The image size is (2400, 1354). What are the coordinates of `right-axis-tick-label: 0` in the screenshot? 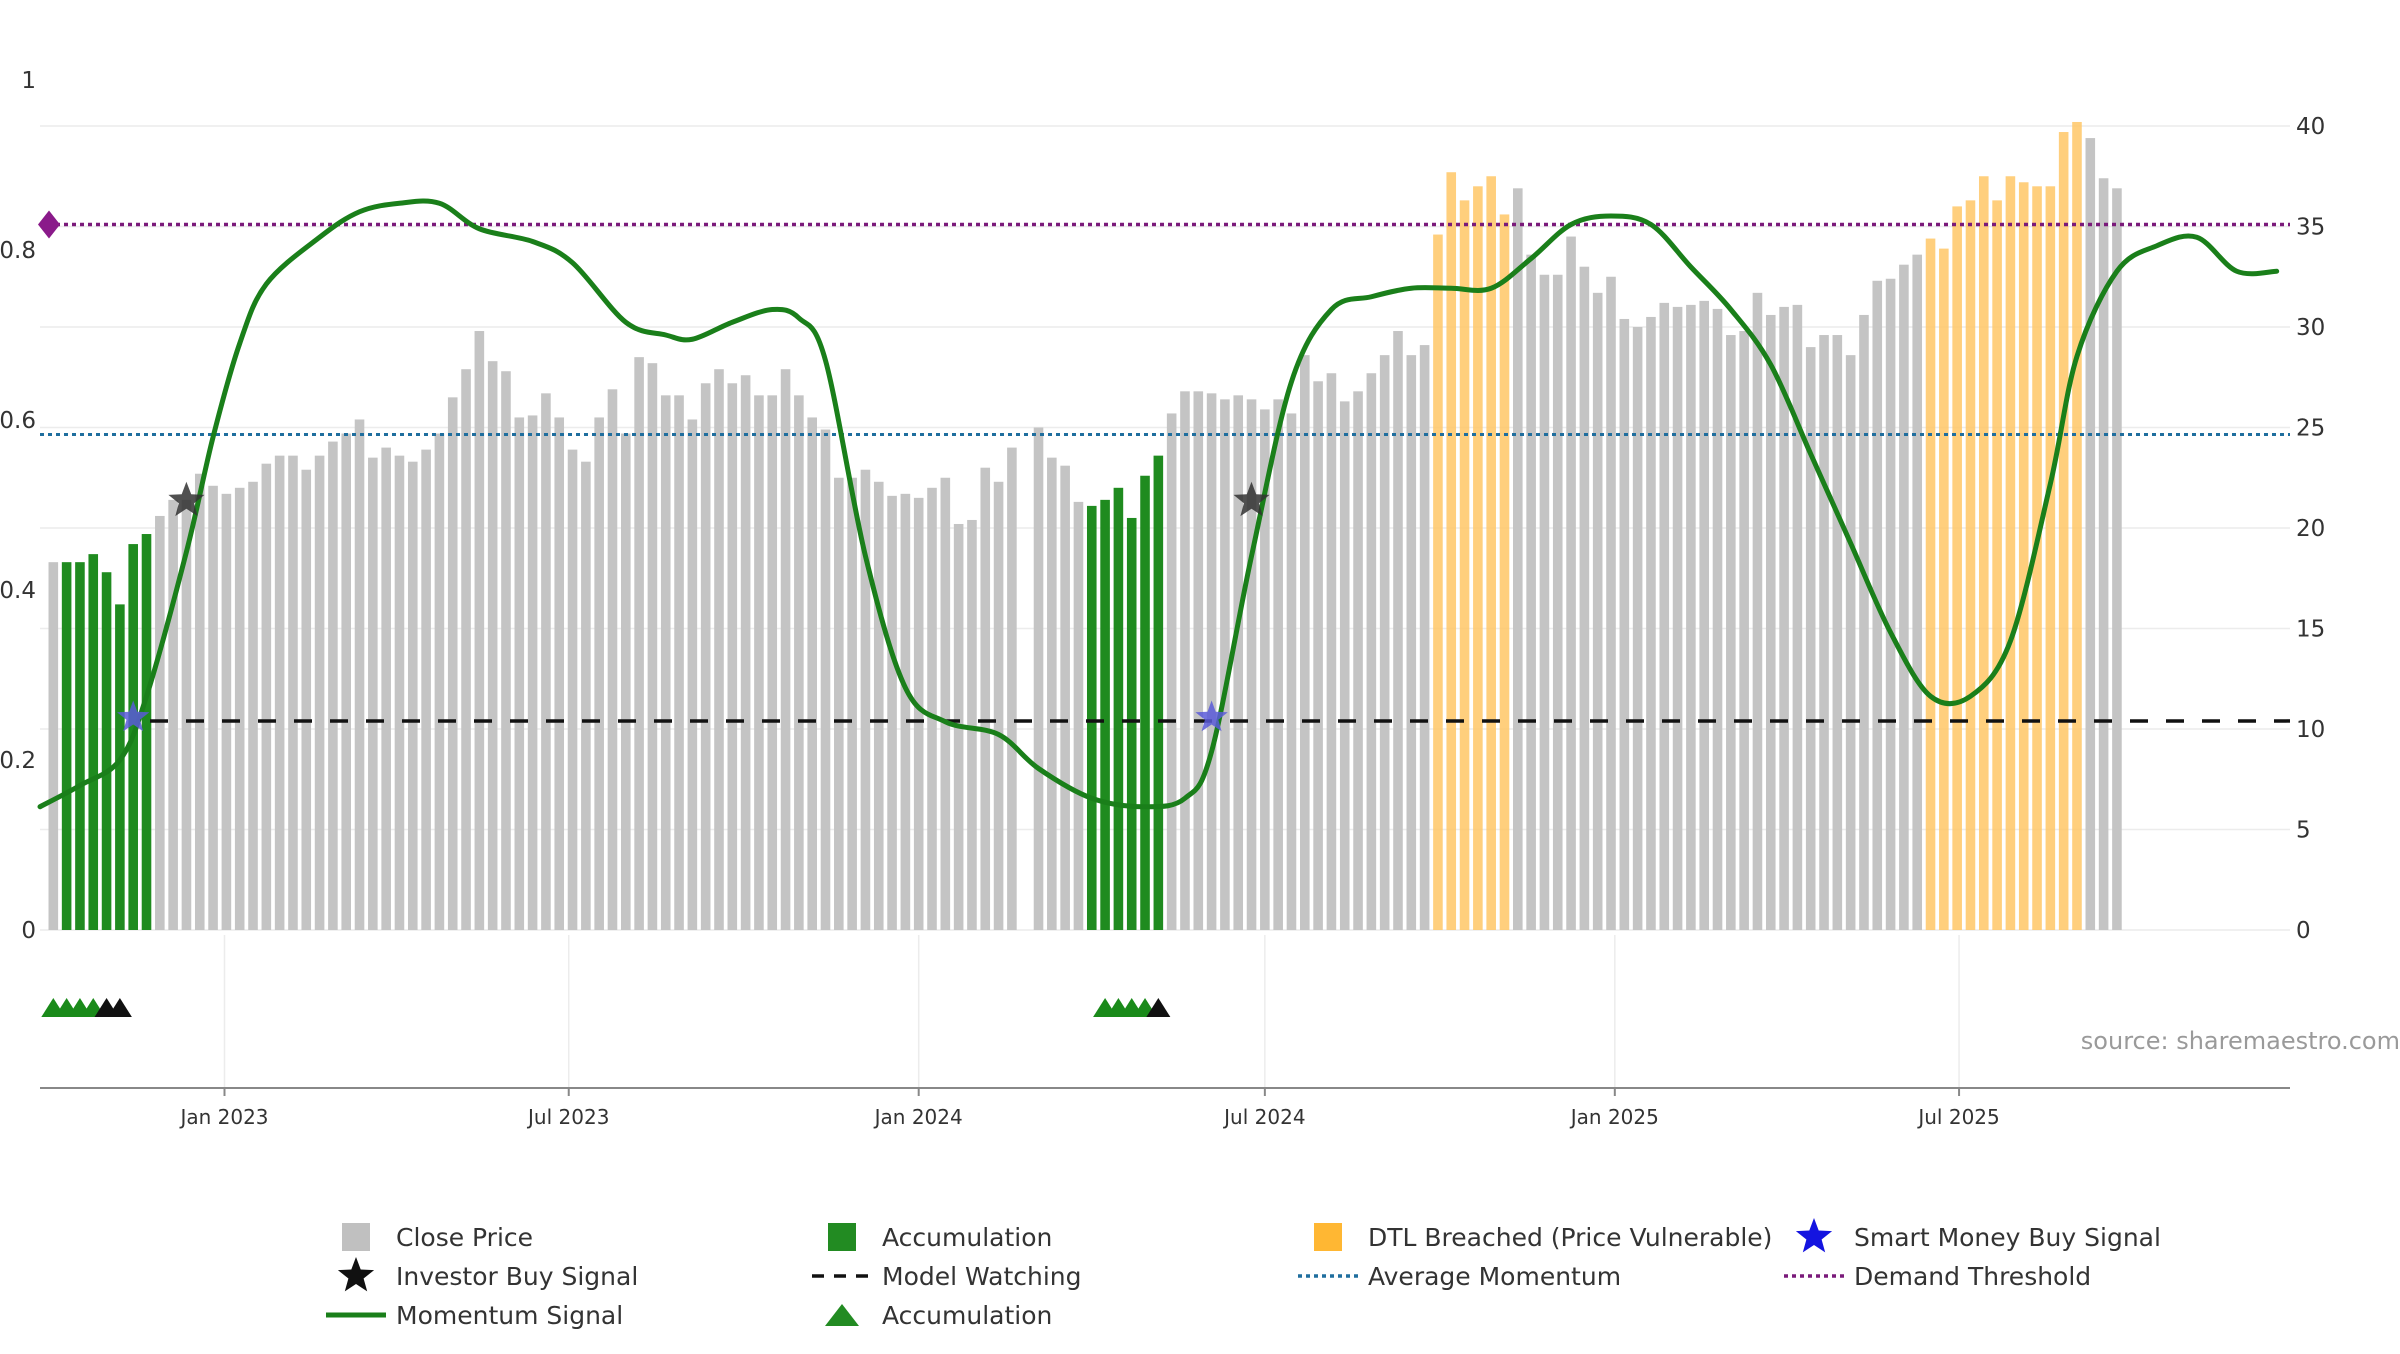 It's located at (2303, 931).